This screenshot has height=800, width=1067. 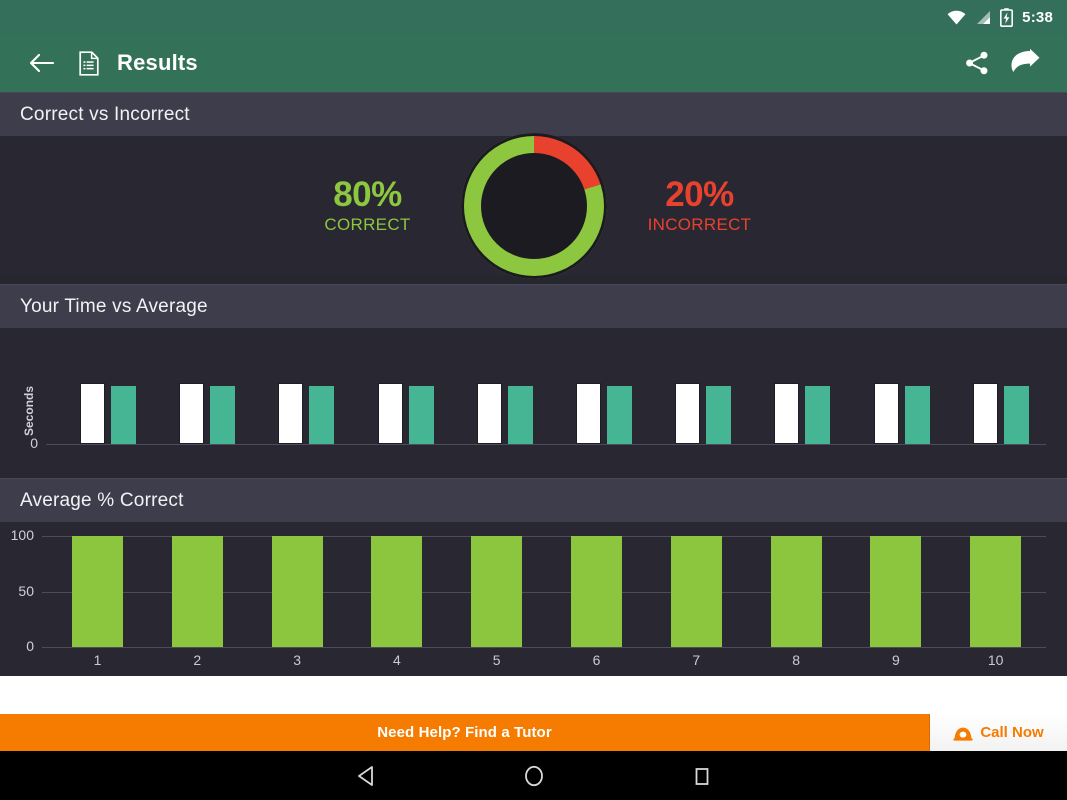 What do you see at coordinates (22, 535) in the screenshot?
I see `y-tick-100: 100` at bounding box center [22, 535].